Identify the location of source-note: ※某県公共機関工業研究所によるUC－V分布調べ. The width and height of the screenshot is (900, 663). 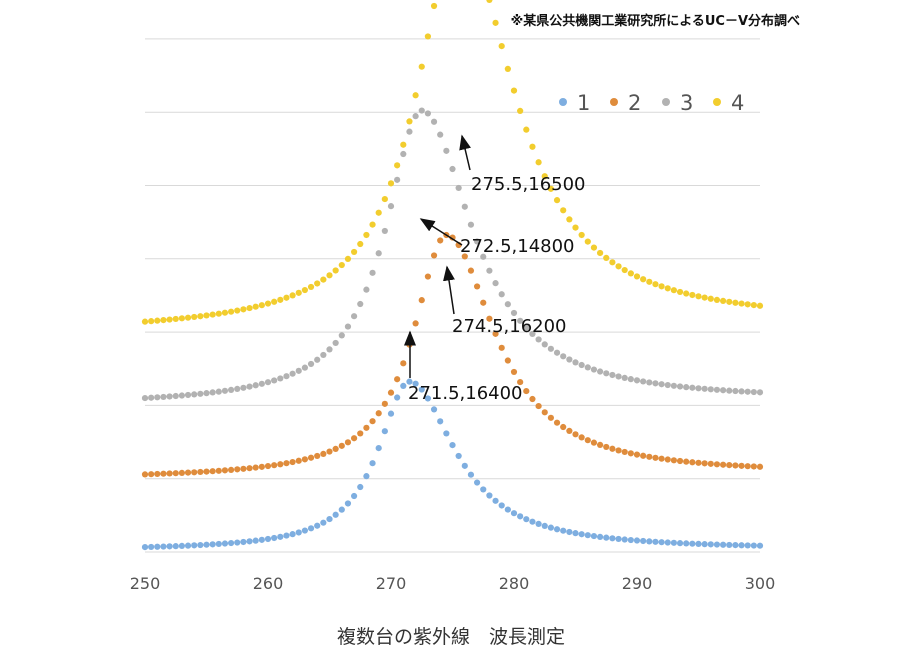
(655, 21).